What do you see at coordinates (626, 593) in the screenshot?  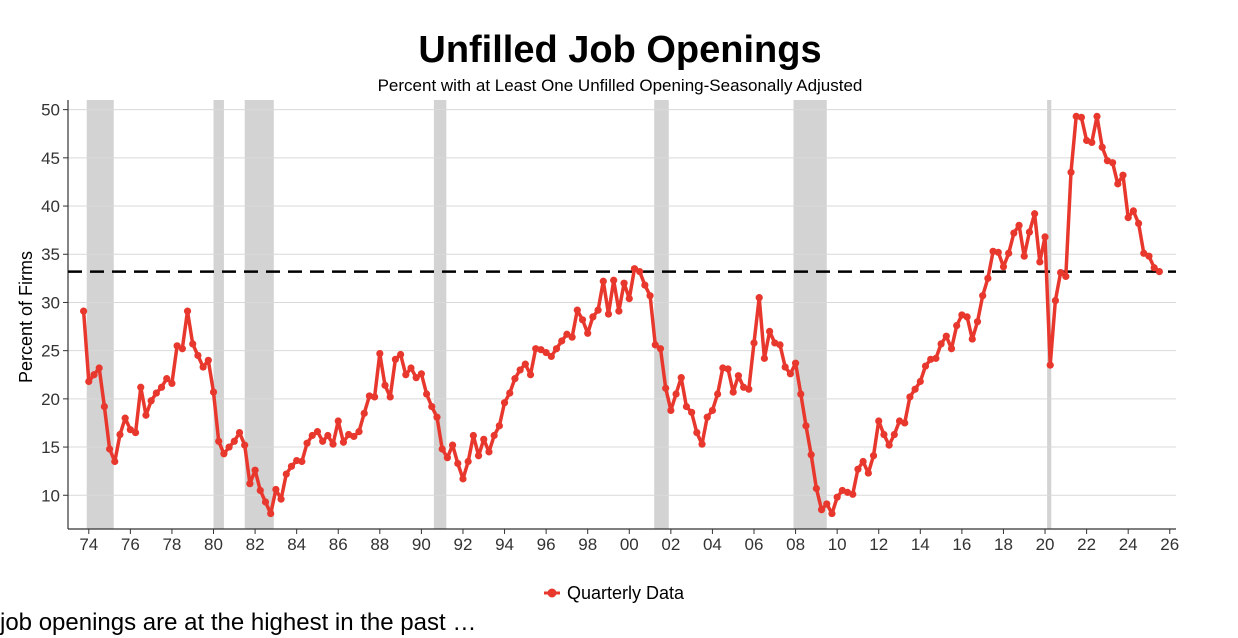 I see `legend-label-quarterly-data: Quarterly Data` at bounding box center [626, 593].